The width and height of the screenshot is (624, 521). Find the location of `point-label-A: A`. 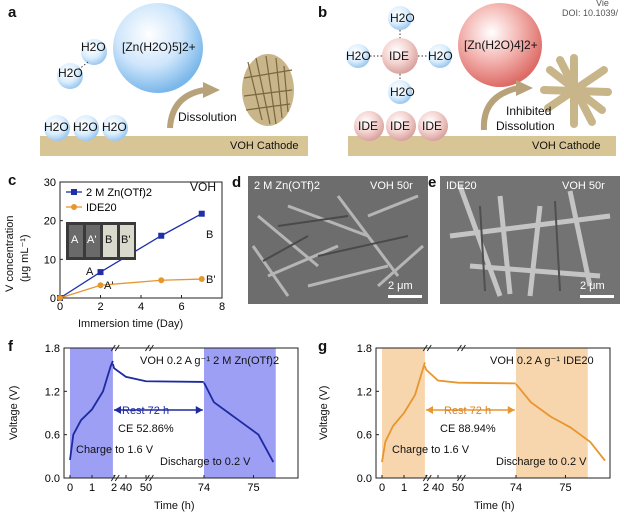

point-label-A: A is located at coordinates (90, 272).